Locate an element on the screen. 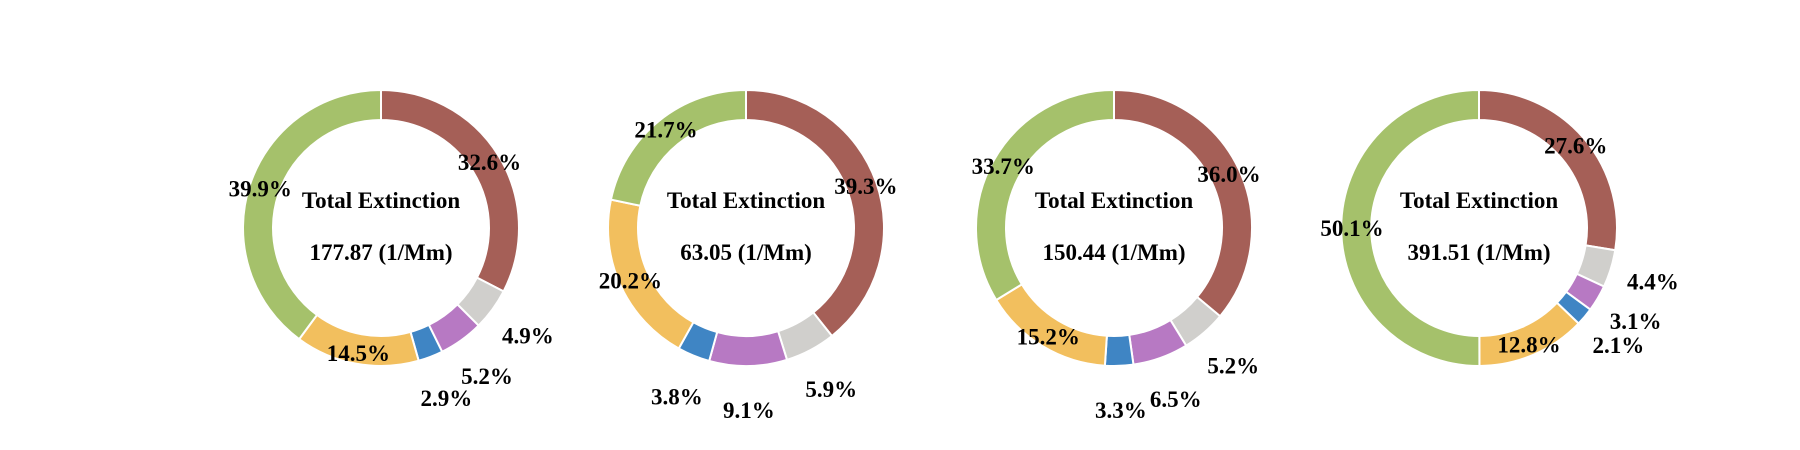 The width and height of the screenshot is (1800, 450). donut-3-arcs is located at coordinates (1114, 227).